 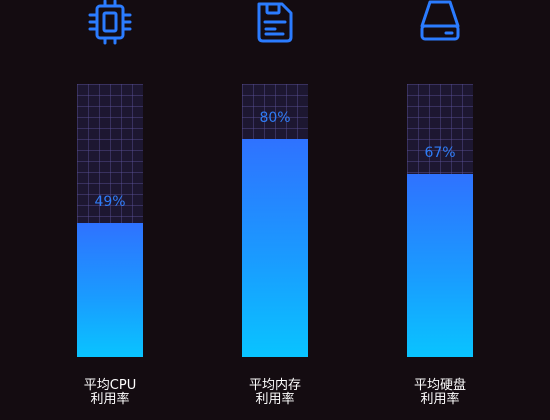 What do you see at coordinates (275, 23) in the screenshot?
I see `memory-card-icon` at bounding box center [275, 23].